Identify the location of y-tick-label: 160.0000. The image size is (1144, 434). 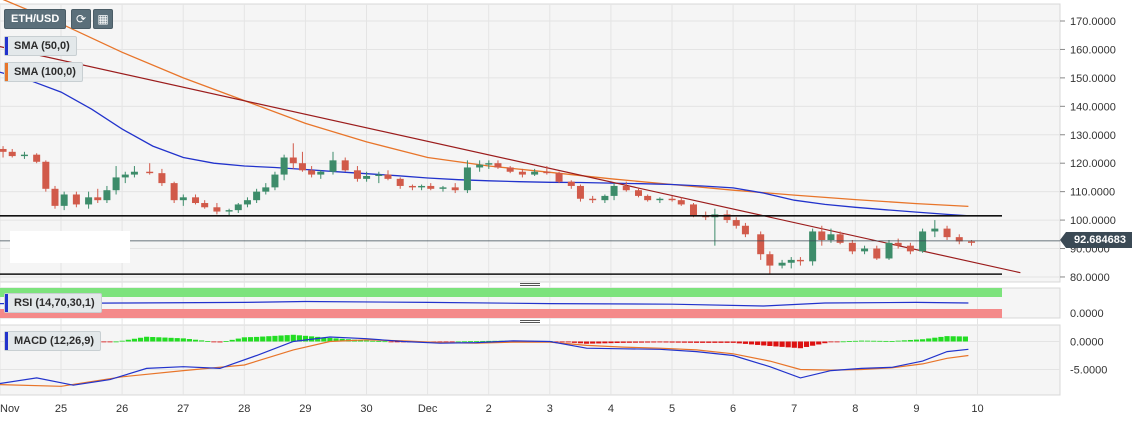
(1093, 50).